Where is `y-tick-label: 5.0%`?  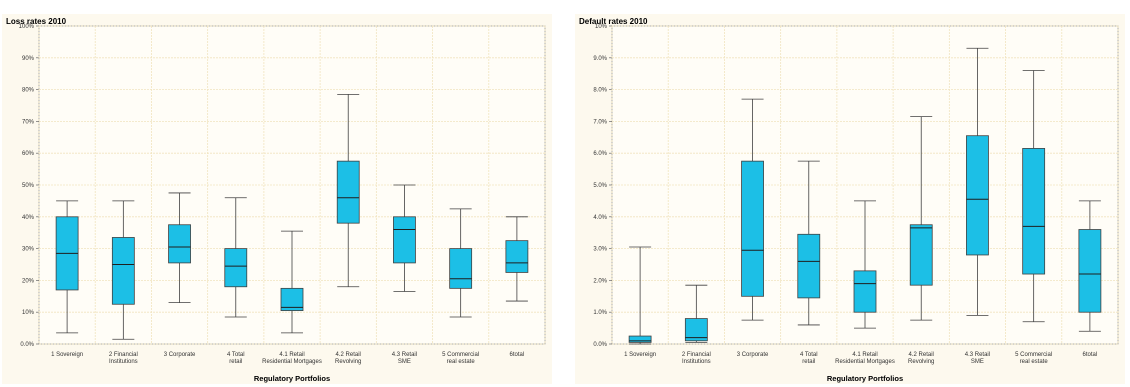 y-tick-label: 5.0% is located at coordinates (600, 186).